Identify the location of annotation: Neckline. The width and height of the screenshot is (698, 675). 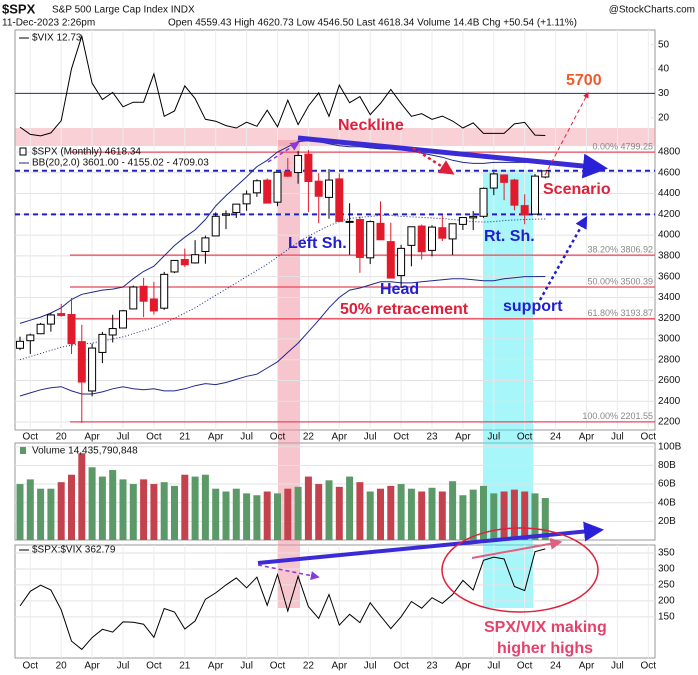
(371, 125).